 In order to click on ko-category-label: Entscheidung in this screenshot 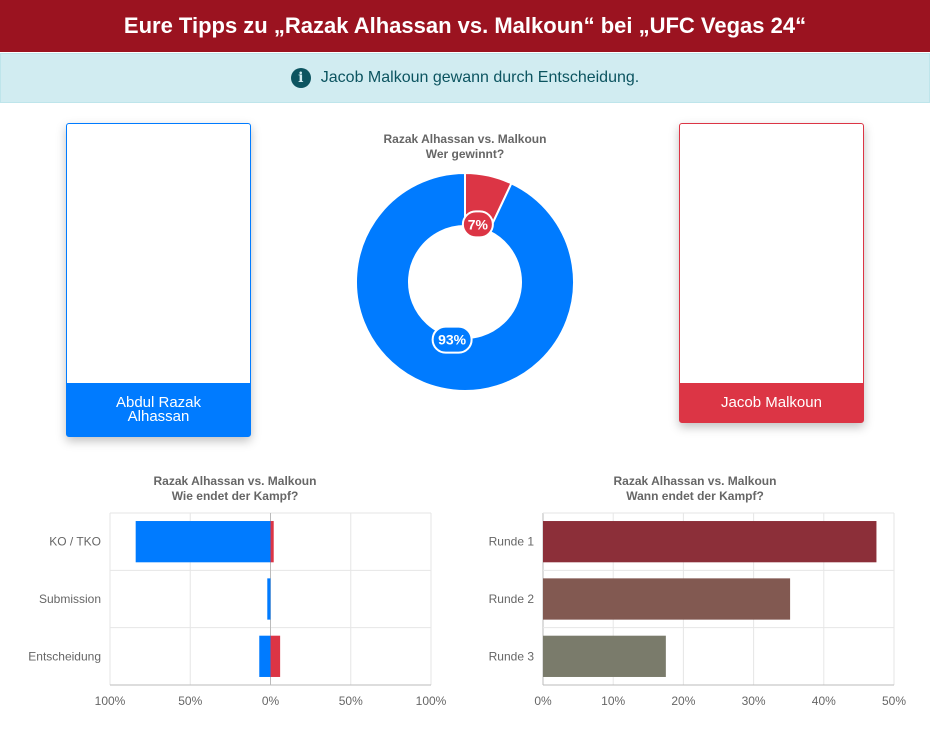, I will do `click(64, 656)`.